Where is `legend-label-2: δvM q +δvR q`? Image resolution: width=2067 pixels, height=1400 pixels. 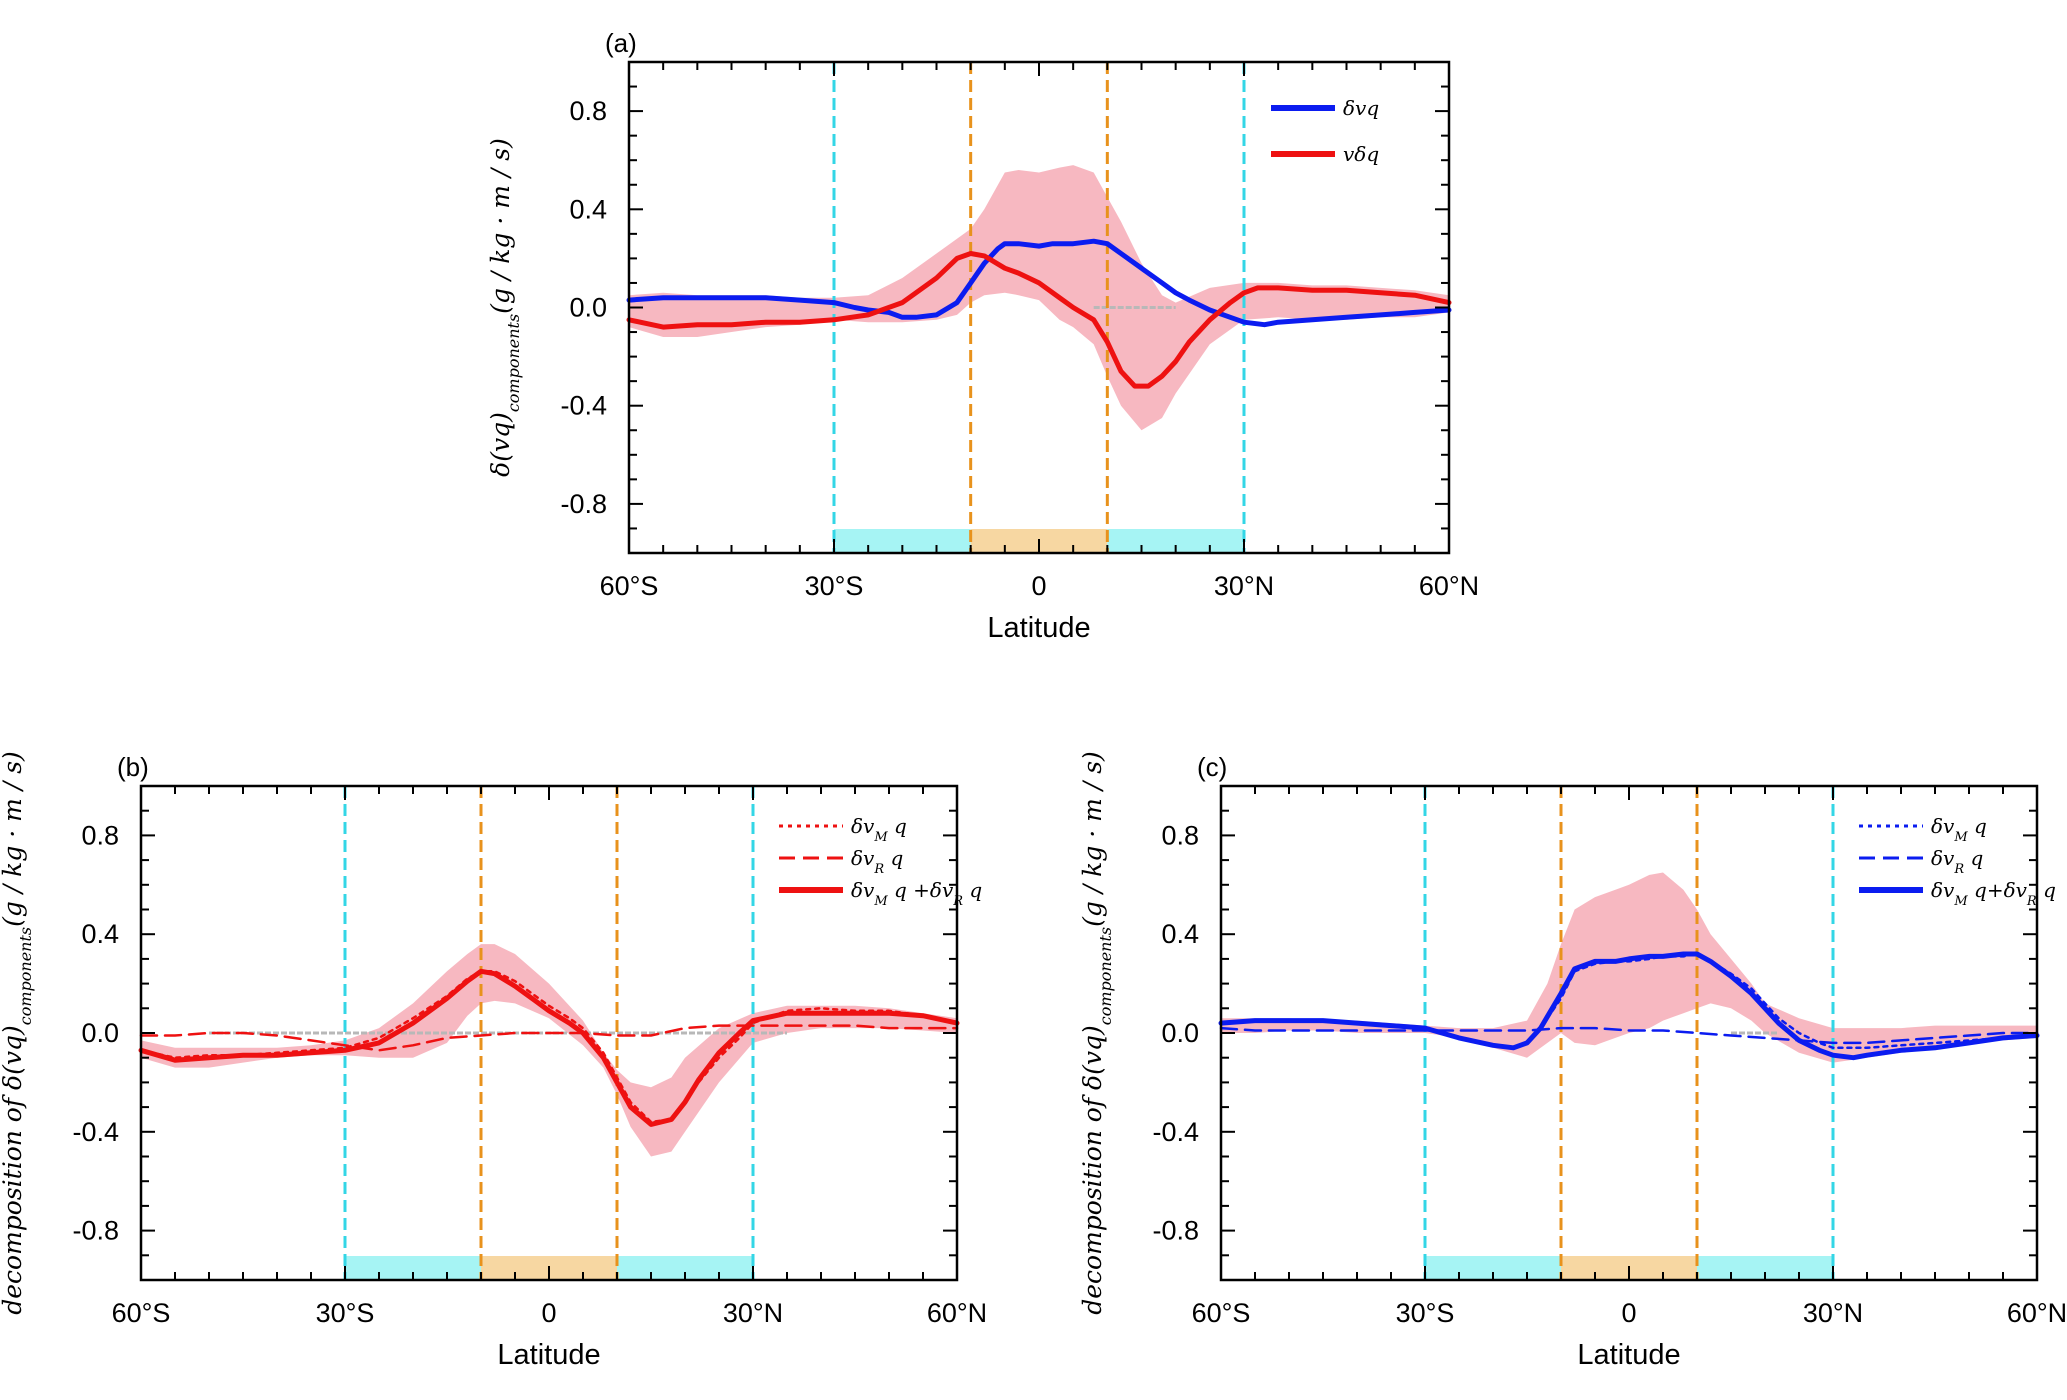 legend-label-2: δvM q +δvR q is located at coordinates (916, 893).